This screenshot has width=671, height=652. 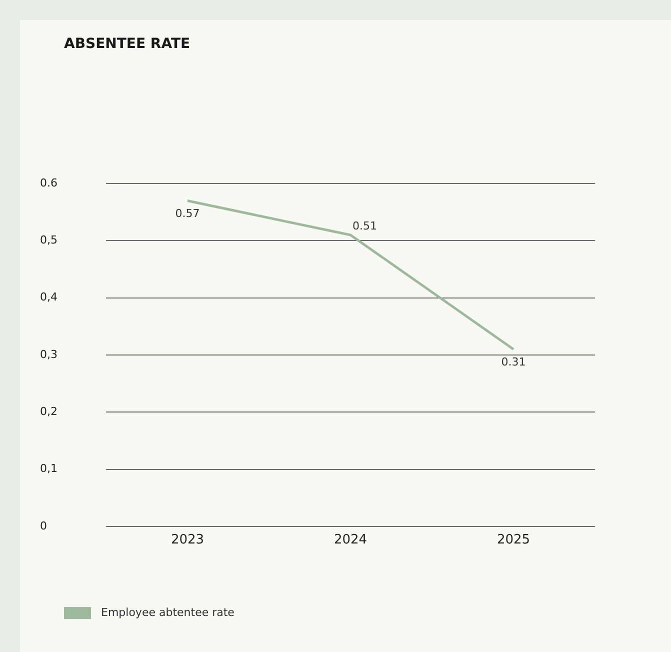 I want to click on y-tick-label: 0.6, so click(x=49, y=183).